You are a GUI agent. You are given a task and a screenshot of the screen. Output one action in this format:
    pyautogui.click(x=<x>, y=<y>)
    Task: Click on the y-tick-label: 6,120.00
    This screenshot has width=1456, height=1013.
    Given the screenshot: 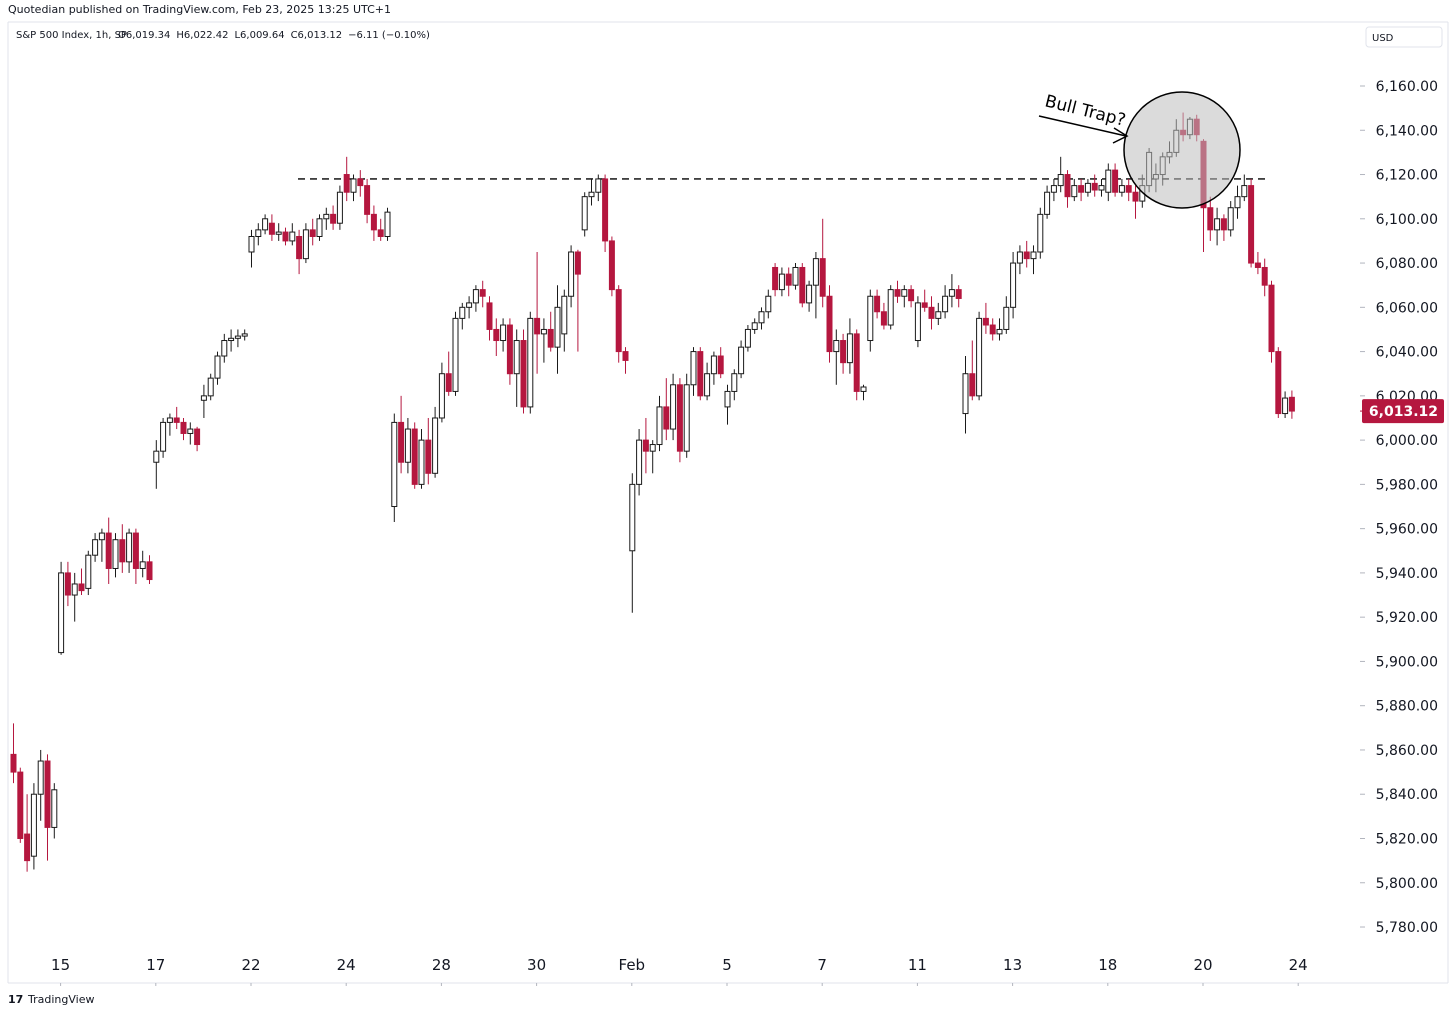 What is the action you would take?
    pyautogui.click(x=1407, y=176)
    